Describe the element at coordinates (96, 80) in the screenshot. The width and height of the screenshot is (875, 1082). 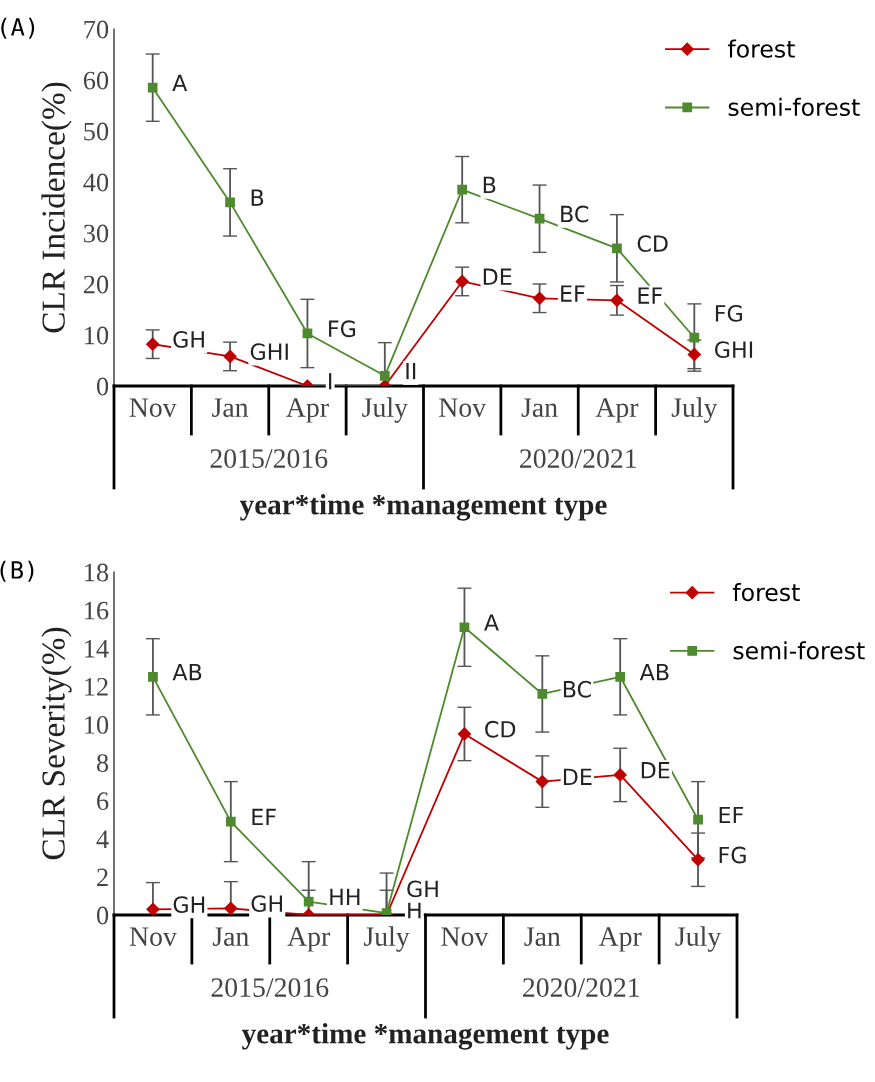
I see `y-tick-label: 60` at that location.